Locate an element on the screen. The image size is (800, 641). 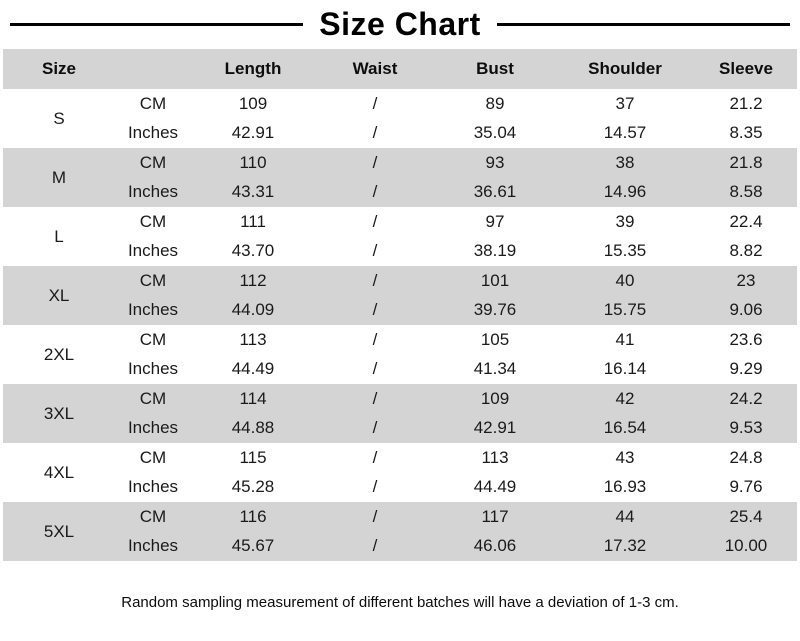
measurement-value: 101 is located at coordinates (495, 281).